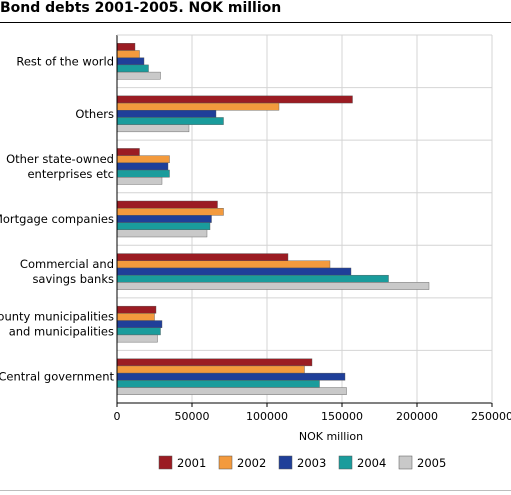  What do you see at coordinates (312, 413) in the screenshot?
I see `x-tick-labels: 0 50000 100000 150000 200000 250000` at bounding box center [312, 413].